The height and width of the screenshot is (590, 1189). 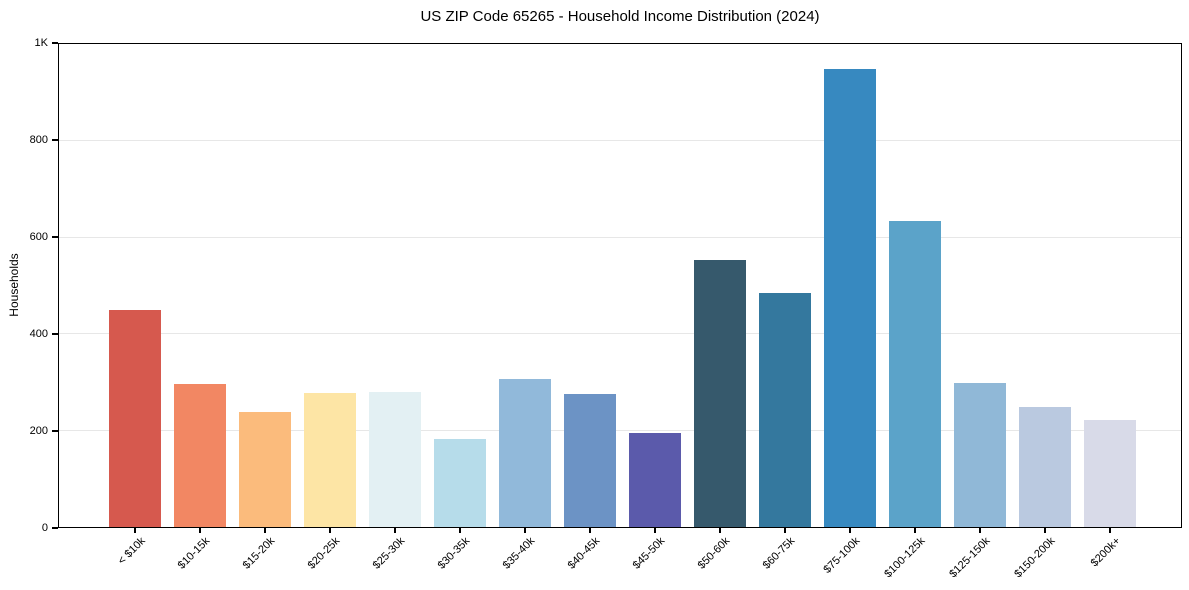 I want to click on y-tick-label: 200, so click(x=38, y=431).